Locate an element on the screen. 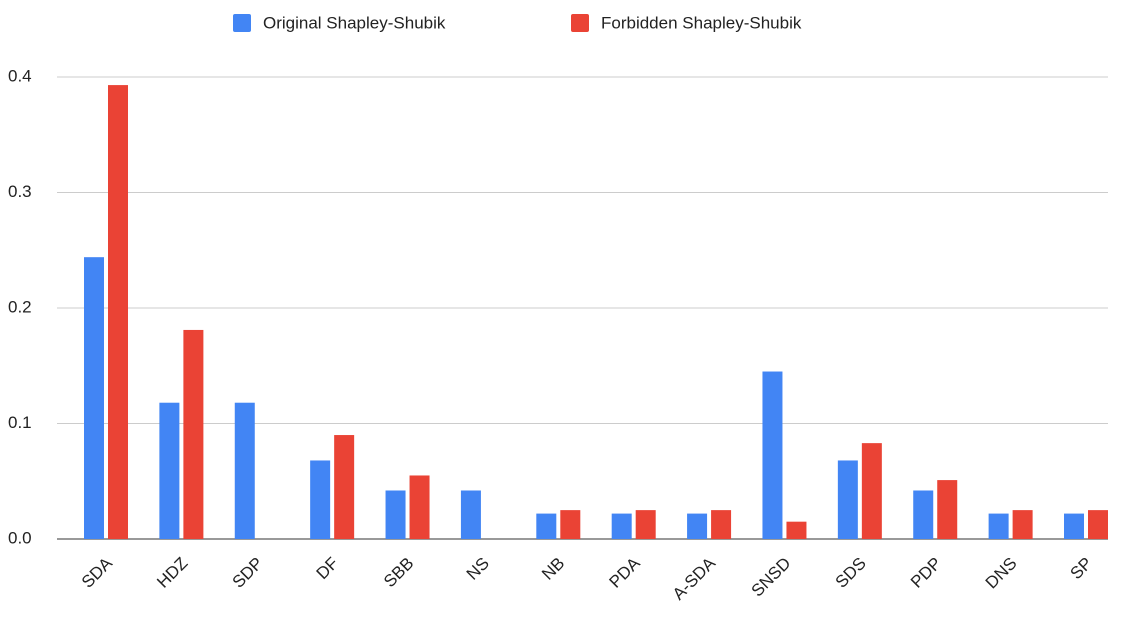 Image resolution: width=1128 pixels, height=618 pixels. x-tick-label: SDP is located at coordinates (248, 573).